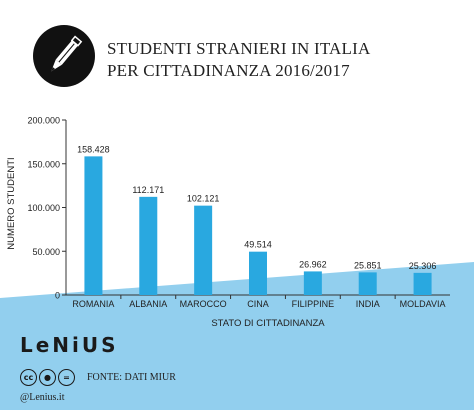  I want to click on x-tick-label: ROMANIA, so click(93, 304).